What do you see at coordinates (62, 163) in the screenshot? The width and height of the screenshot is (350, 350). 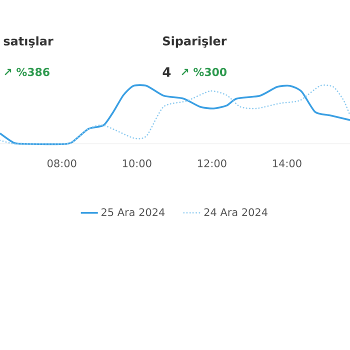 I see `x-tick-label: 08:00` at bounding box center [62, 163].